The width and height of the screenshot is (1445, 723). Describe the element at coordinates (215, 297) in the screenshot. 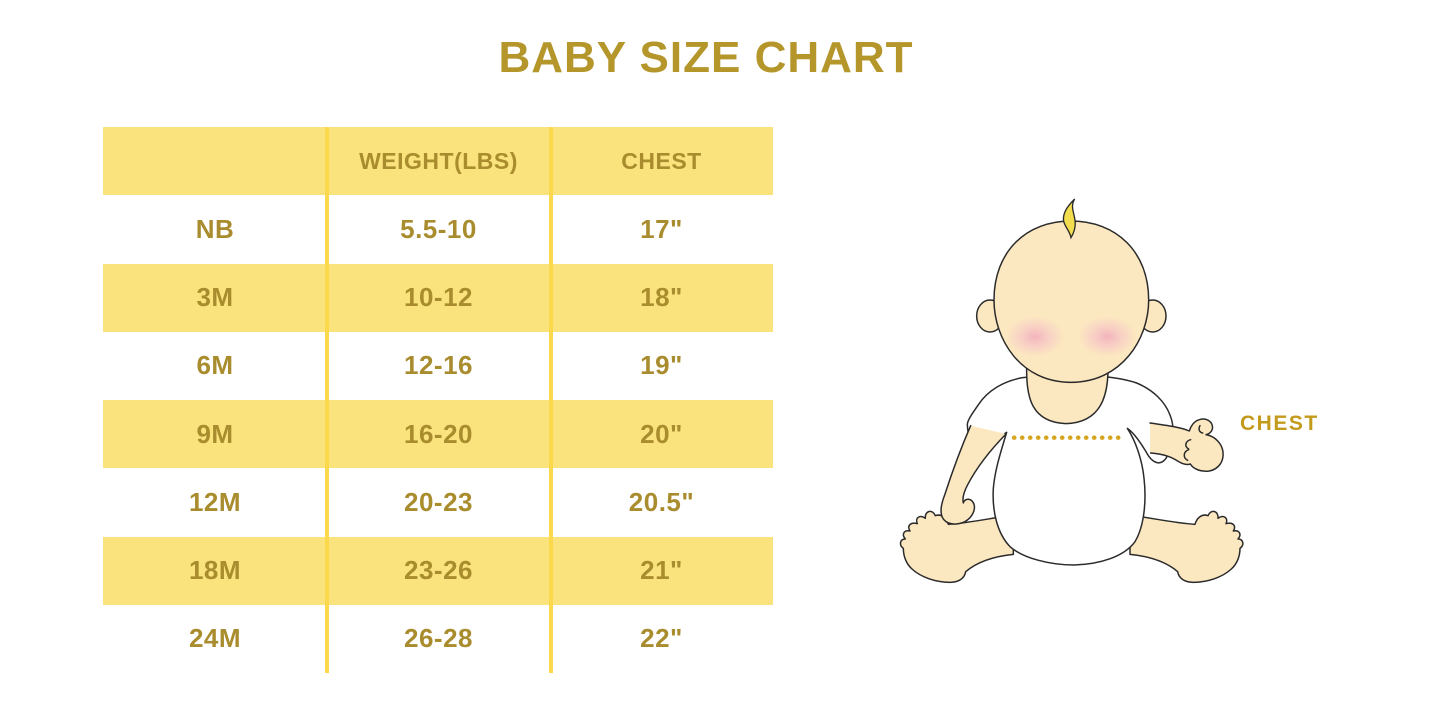

I see `size-cell: 3M` at that location.